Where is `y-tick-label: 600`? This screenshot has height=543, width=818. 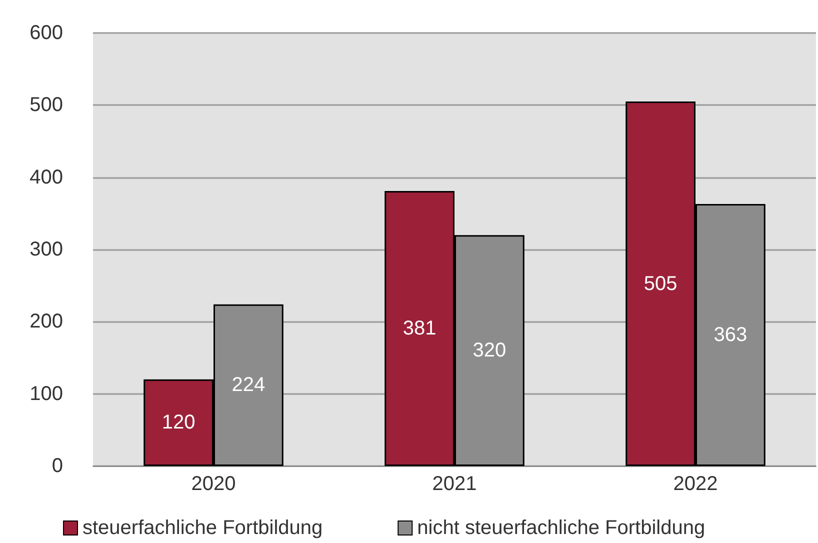
y-tick-label: 600 is located at coordinates (46, 33).